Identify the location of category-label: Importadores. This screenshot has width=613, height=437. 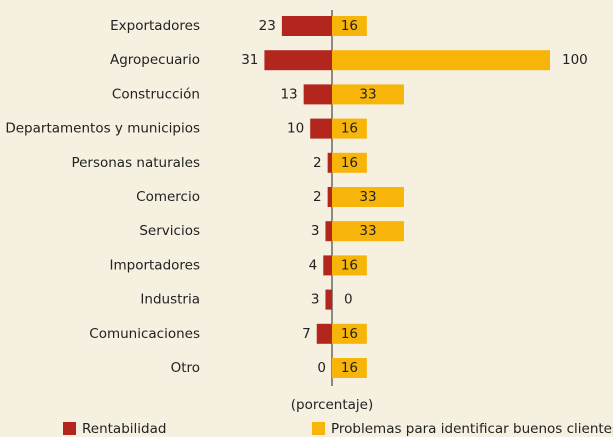
(155, 265).